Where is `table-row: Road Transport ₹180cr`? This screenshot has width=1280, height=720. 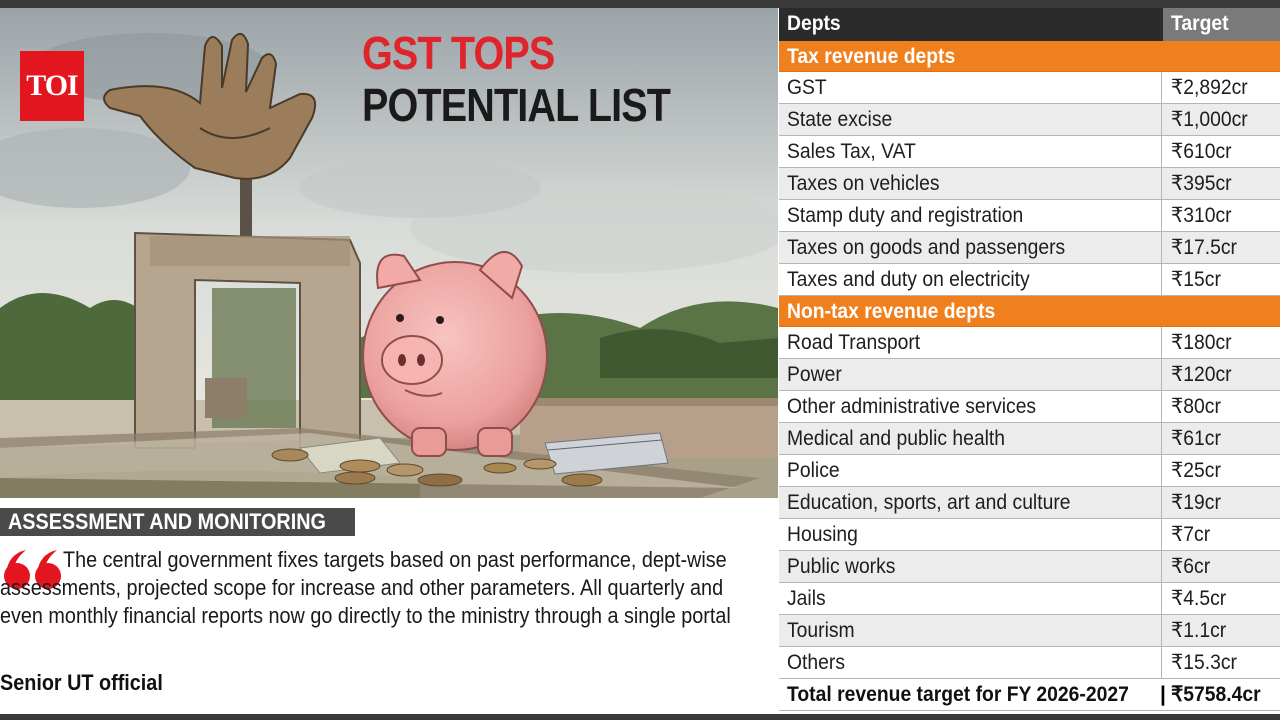
table-row: Road Transport ₹180cr is located at coordinates (1029, 343).